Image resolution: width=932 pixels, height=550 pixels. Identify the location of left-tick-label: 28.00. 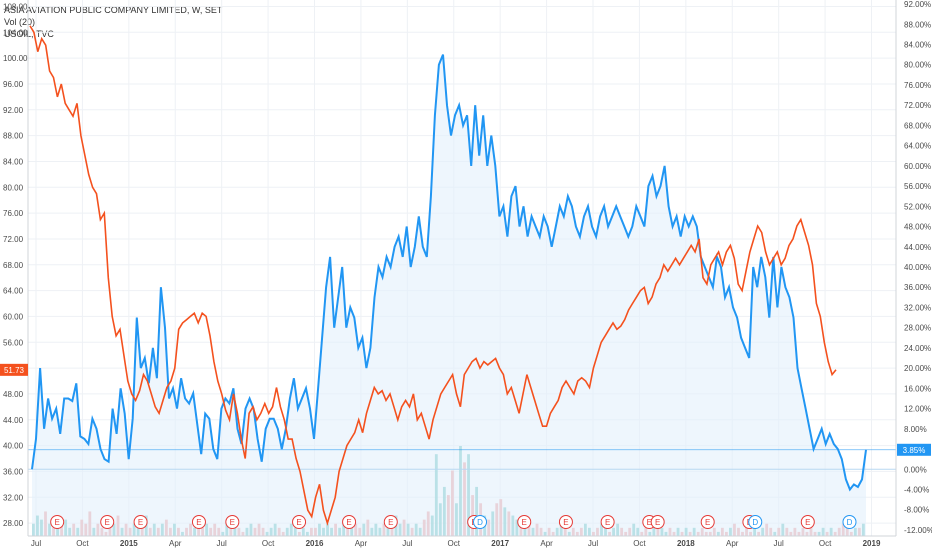
(13, 523).